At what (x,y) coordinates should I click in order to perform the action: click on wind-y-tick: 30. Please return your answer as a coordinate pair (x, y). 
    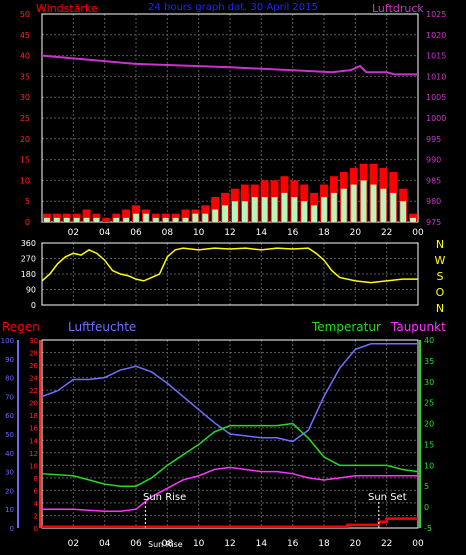
    Looking at the image, I should click on (25, 97).